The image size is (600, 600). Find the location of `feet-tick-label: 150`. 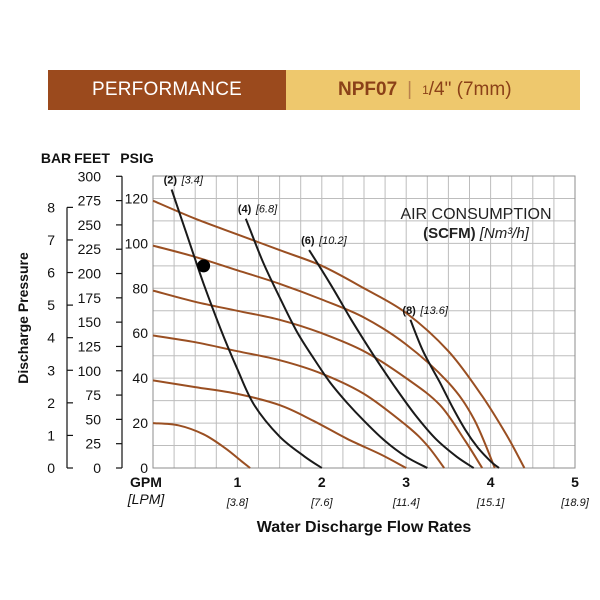

feet-tick-label: 150 is located at coordinates (90, 322).